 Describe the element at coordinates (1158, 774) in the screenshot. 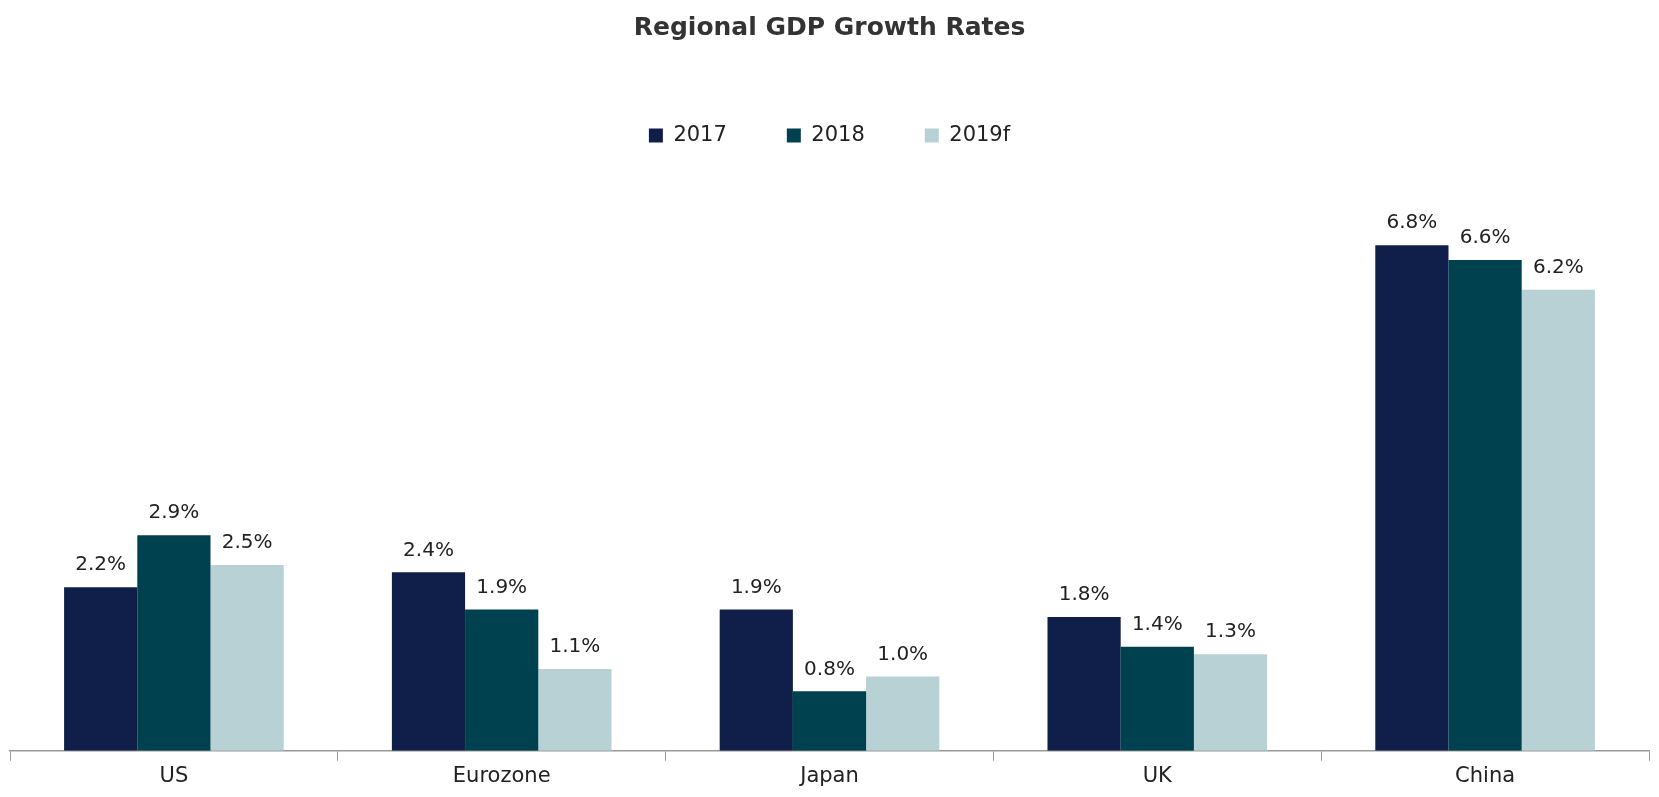

I see `x-tick-label: UK` at that location.